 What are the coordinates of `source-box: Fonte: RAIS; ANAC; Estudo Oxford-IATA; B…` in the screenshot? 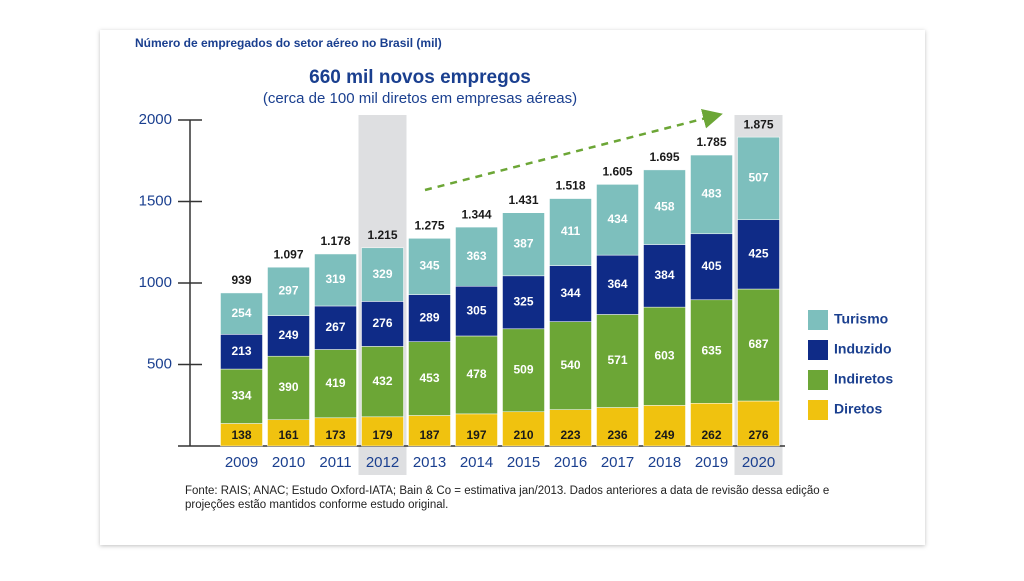 It's located at (507, 498).